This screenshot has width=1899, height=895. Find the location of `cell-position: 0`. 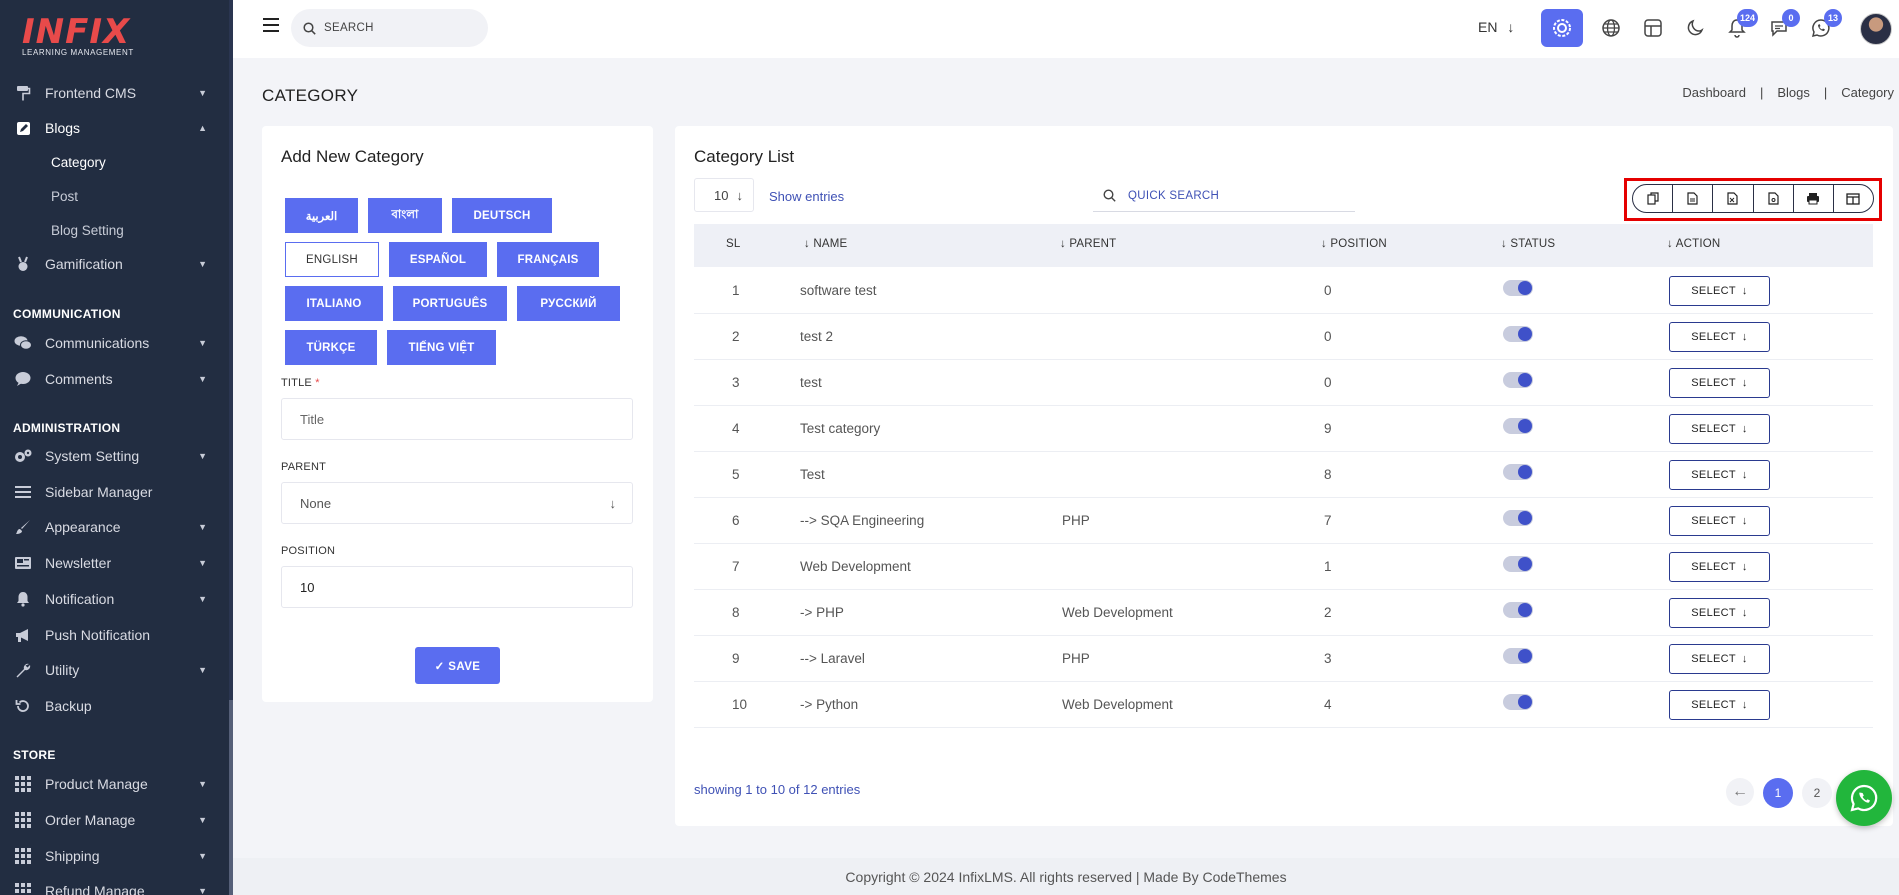

cell-position: 0 is located at coordinates (1328, 290).